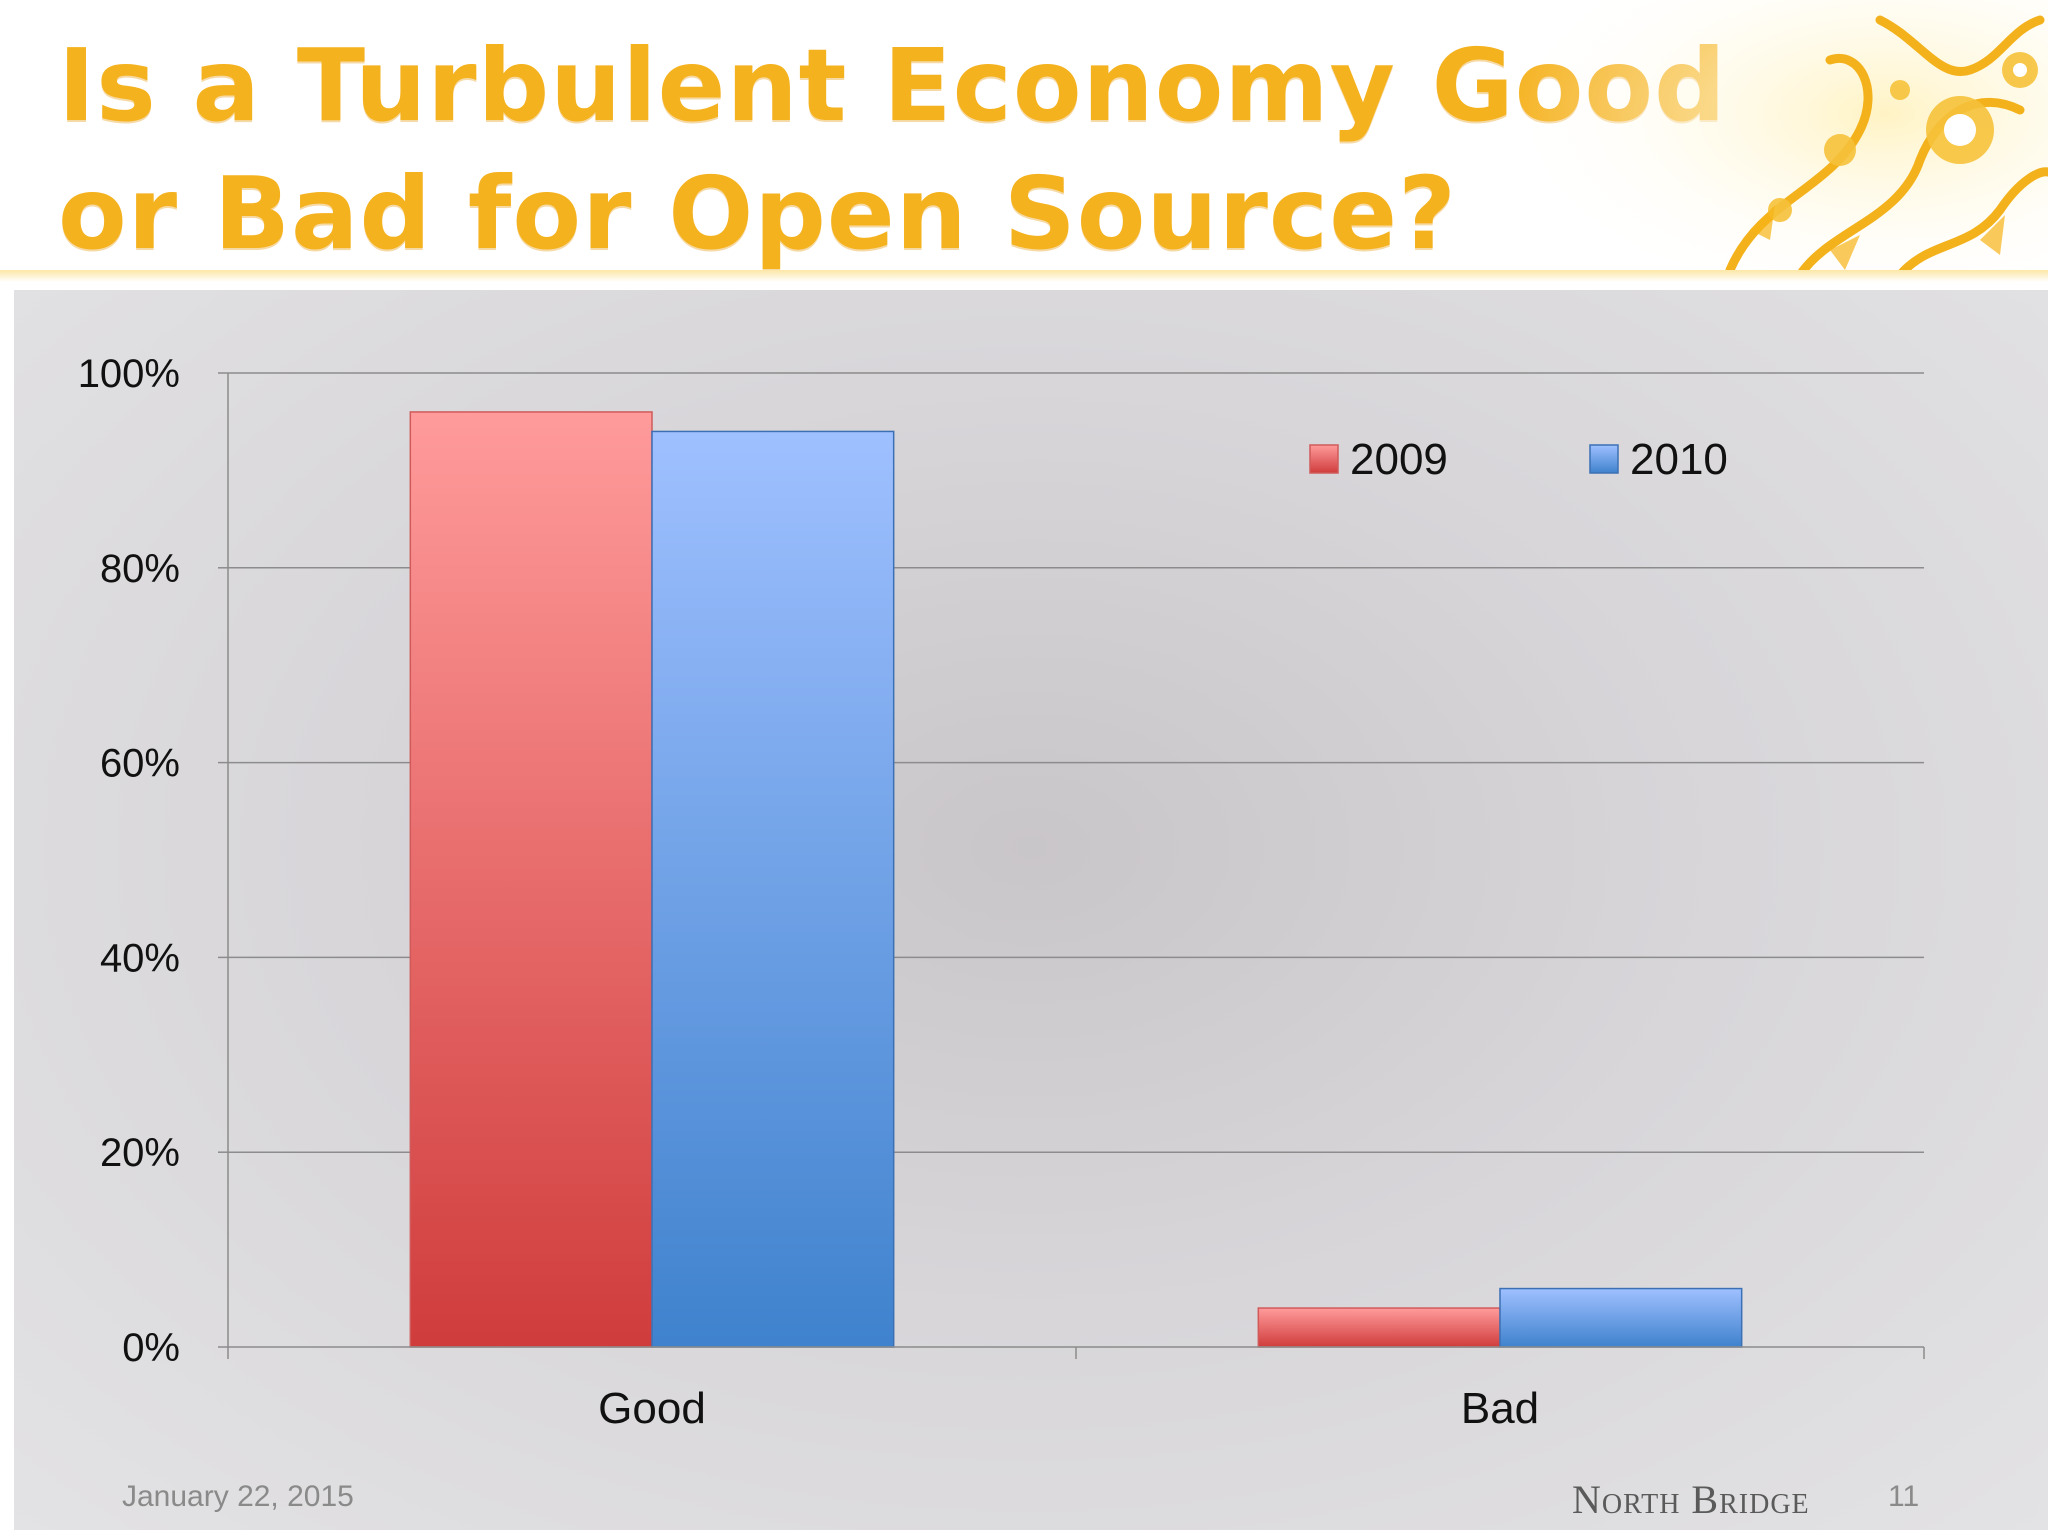  I want to click on bar-good-2010, so click(773, 889).